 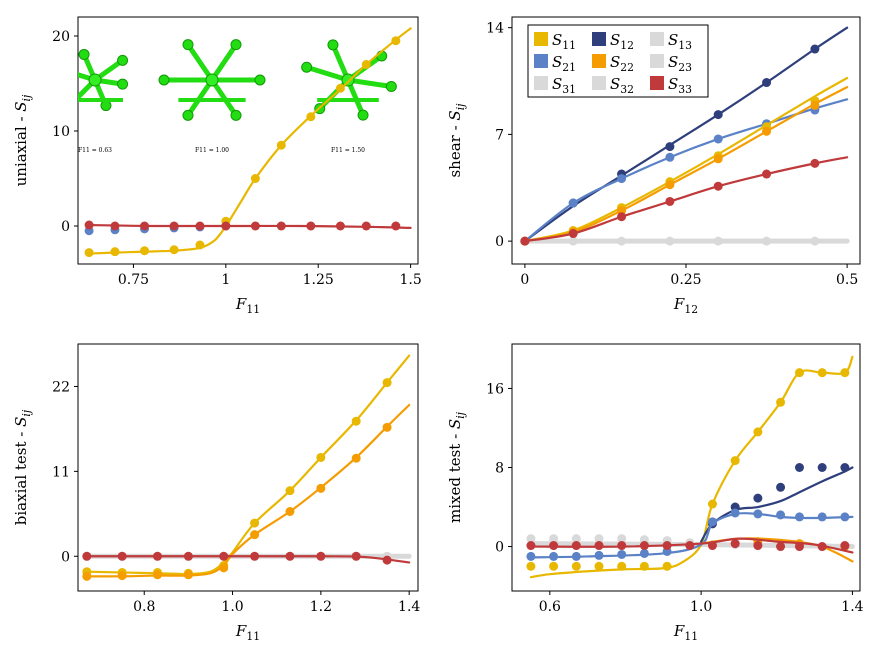 What do you see at coordinates (564, 63) in the screenshot?
I see `legend-label-S21: S21` at bounding box center [564, 63].